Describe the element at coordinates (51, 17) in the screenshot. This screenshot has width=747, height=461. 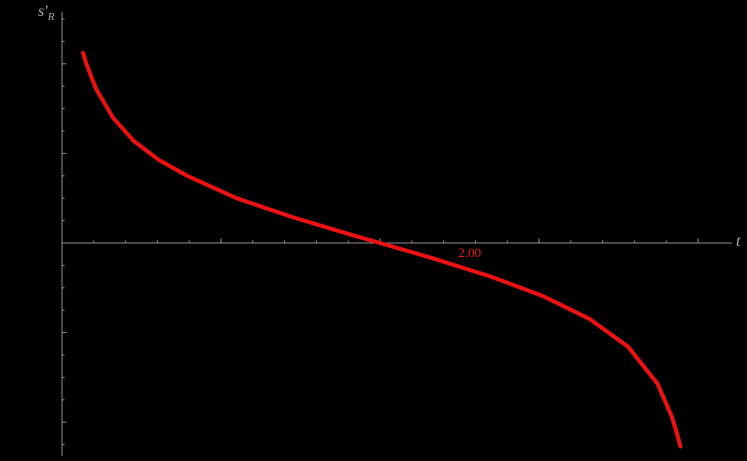
I see `y-axis-label-subscript: R` at that location.